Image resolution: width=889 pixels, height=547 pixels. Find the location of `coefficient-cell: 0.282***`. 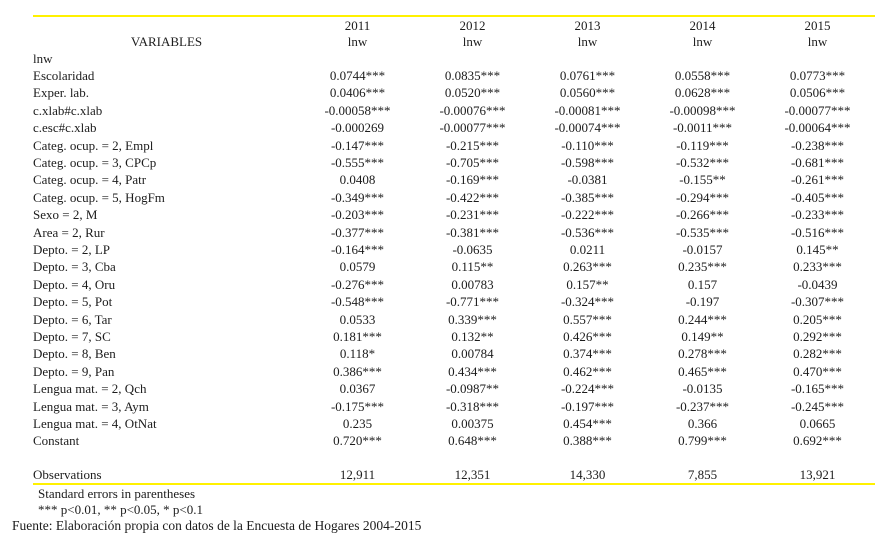

coefficient-cell: 0.282*** is located at coordinates (817, 354).